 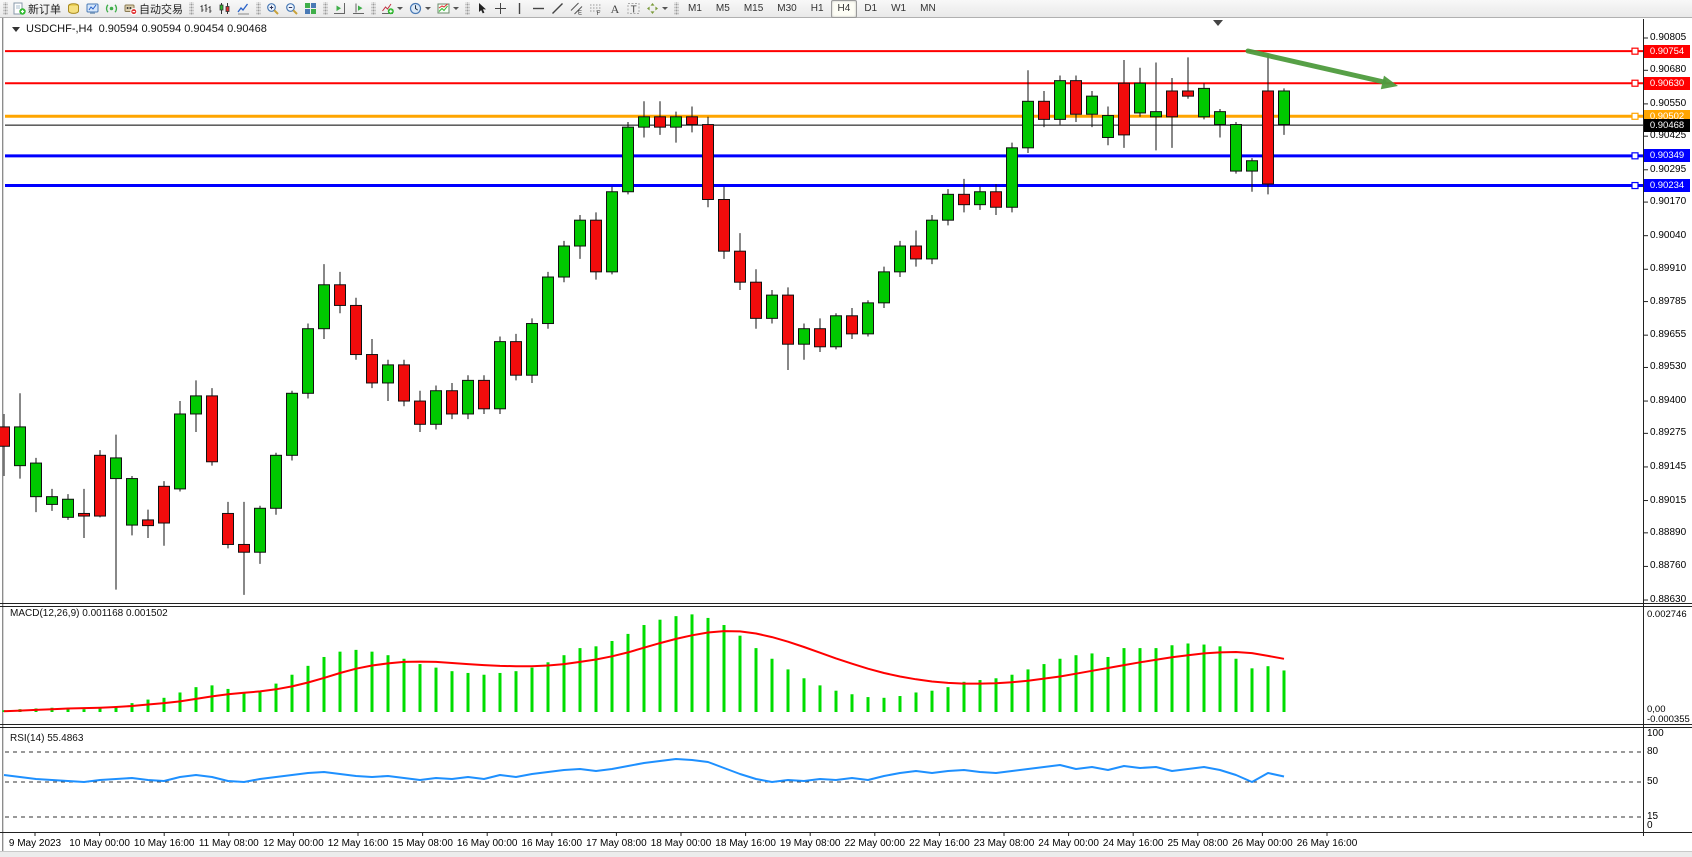 What do you see at coordinates (614, 8) in the screenshot?
I see `text-button: A` at bounding box center [614, 8].